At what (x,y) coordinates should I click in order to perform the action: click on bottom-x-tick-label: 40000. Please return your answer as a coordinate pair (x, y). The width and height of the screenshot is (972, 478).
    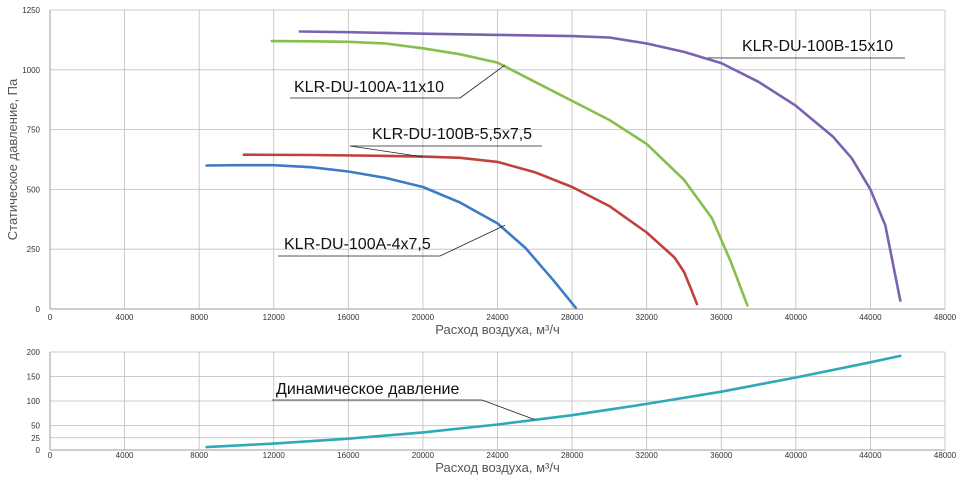
    Looking at the image, I should click on (796, 455).